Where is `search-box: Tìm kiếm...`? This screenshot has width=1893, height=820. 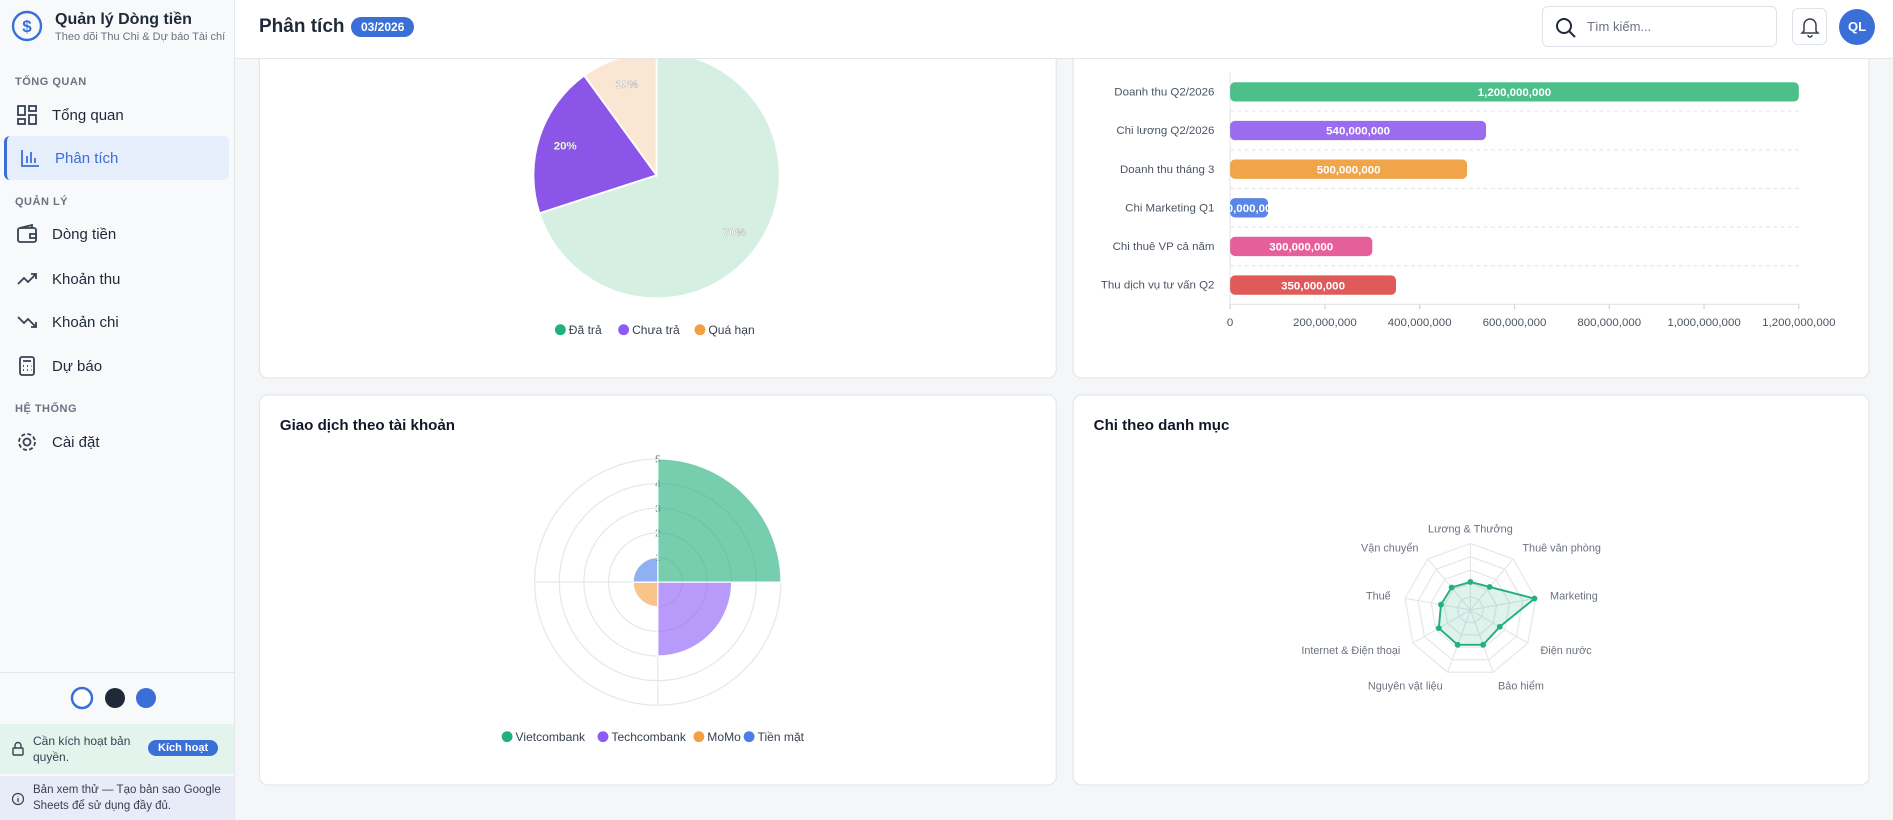
search-box: Tìm kiếm... is located at coordinates (1659, 26).